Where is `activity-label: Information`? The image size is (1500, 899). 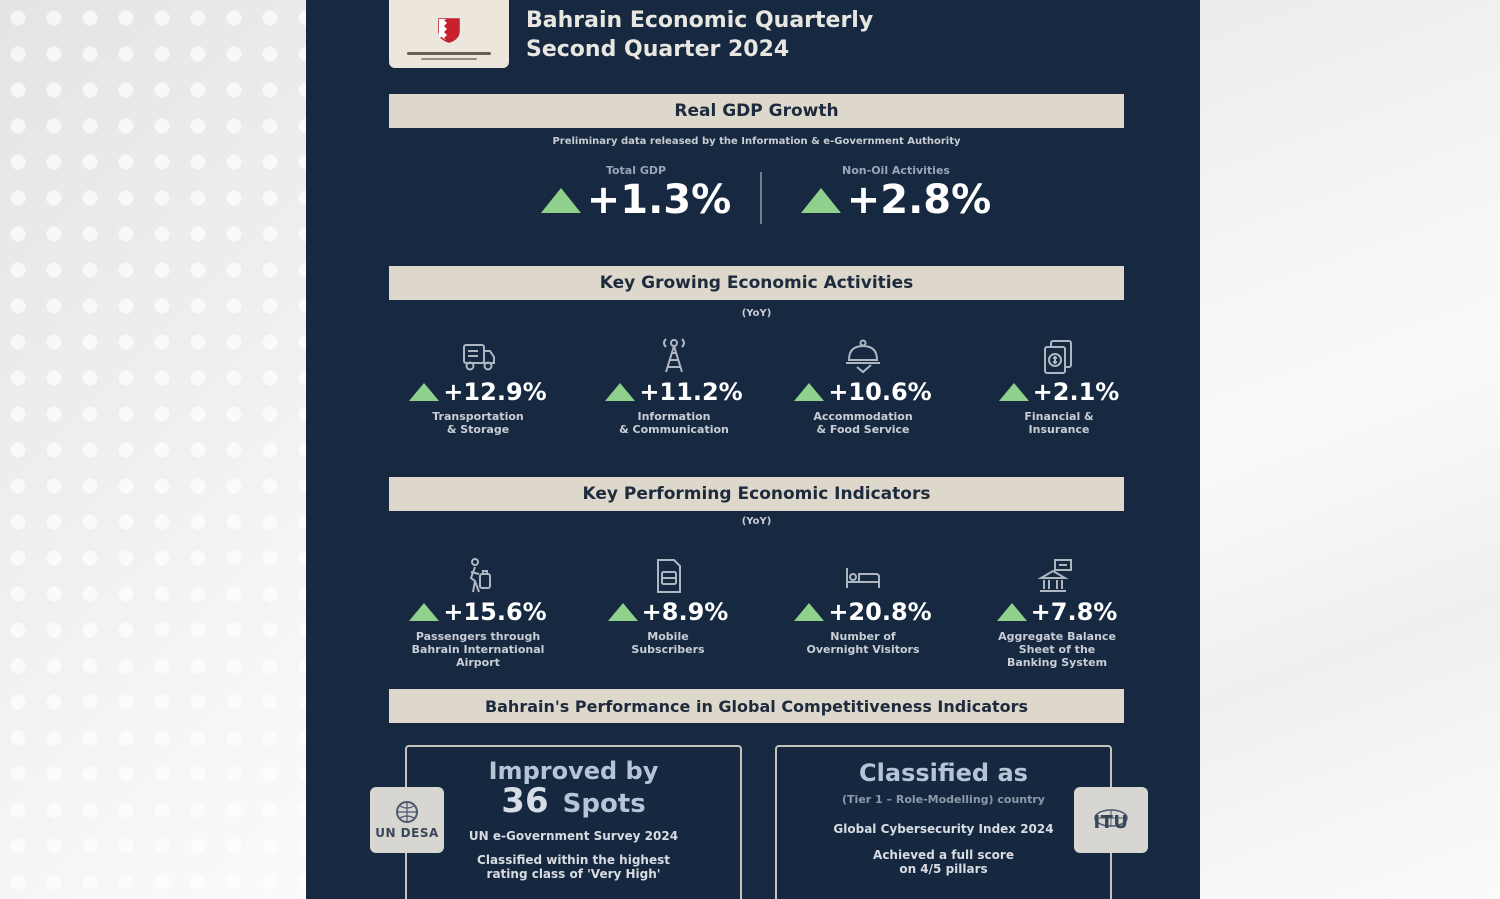
activity-label: Information is located at coordinates (674, 416).